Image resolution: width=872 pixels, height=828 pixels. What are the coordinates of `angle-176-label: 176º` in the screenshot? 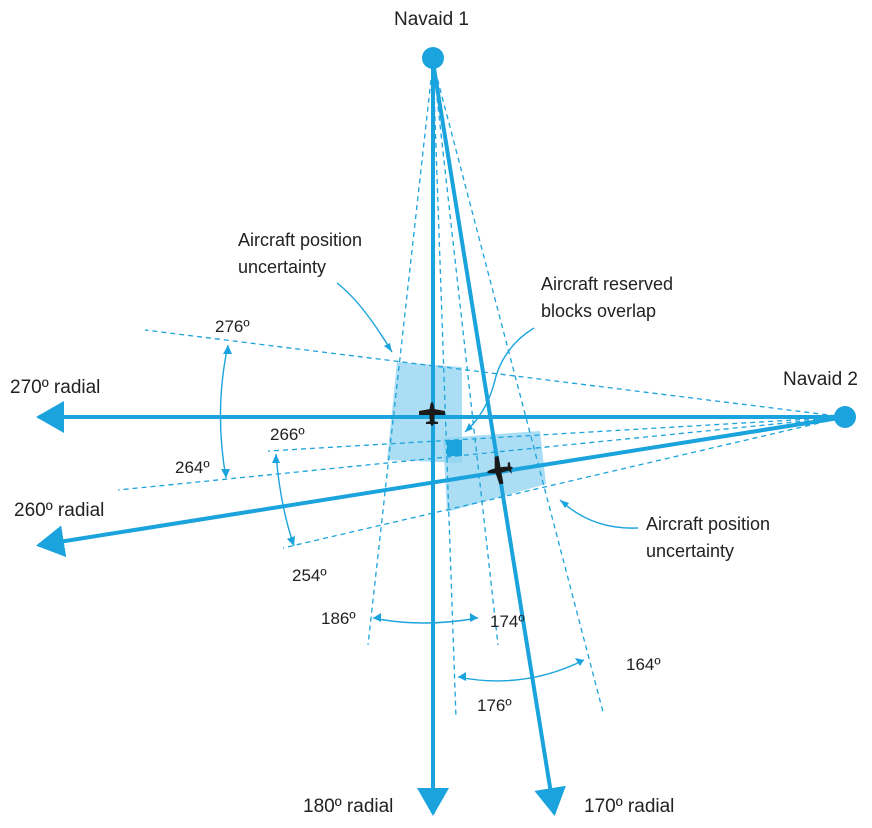 It's located at (494, 705).